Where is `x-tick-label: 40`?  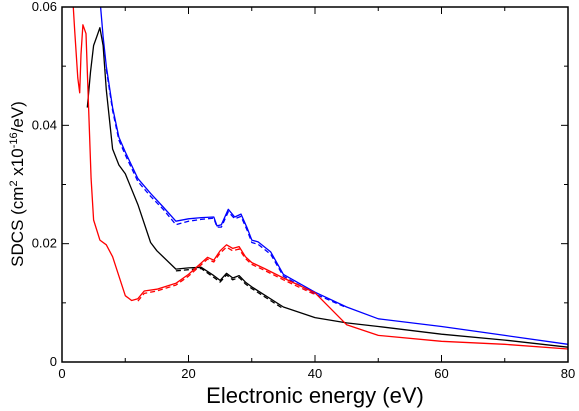 x-tick-label: 40 is located at coordinates (315, 373).